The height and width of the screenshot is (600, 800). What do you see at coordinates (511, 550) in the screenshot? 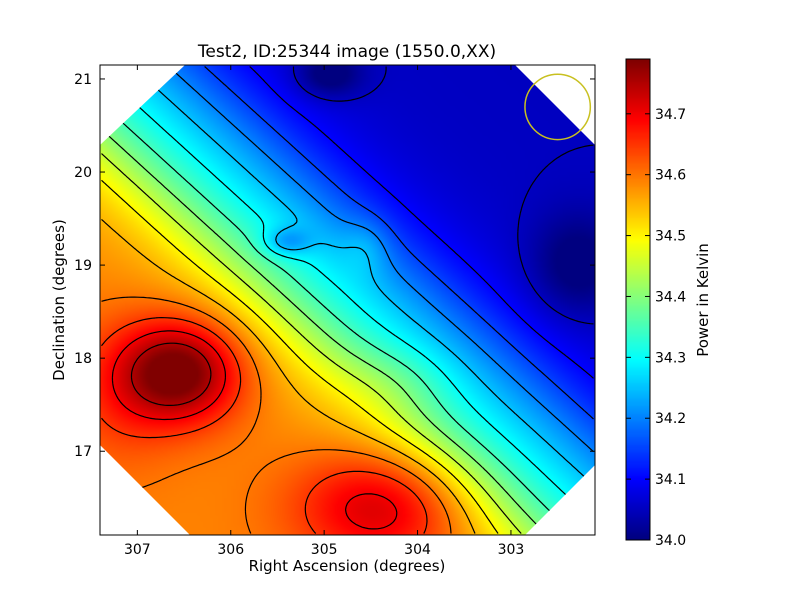
I see `x-tick-label: 303` at bounding box center [511, 550].